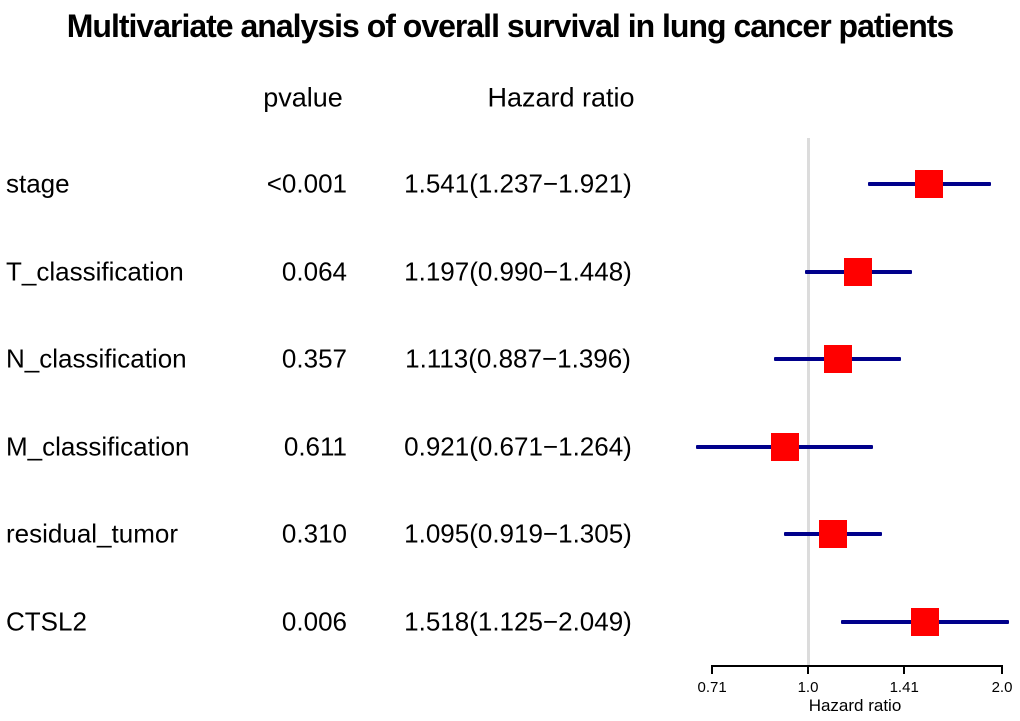 Image resolution: width=1020 pixels, height=721 pixels. Describe the element at coordinates (518, 183) in the screenshot. I see `row-hazard-ratio-text: 1.541(1.237−1.921)` at that location.